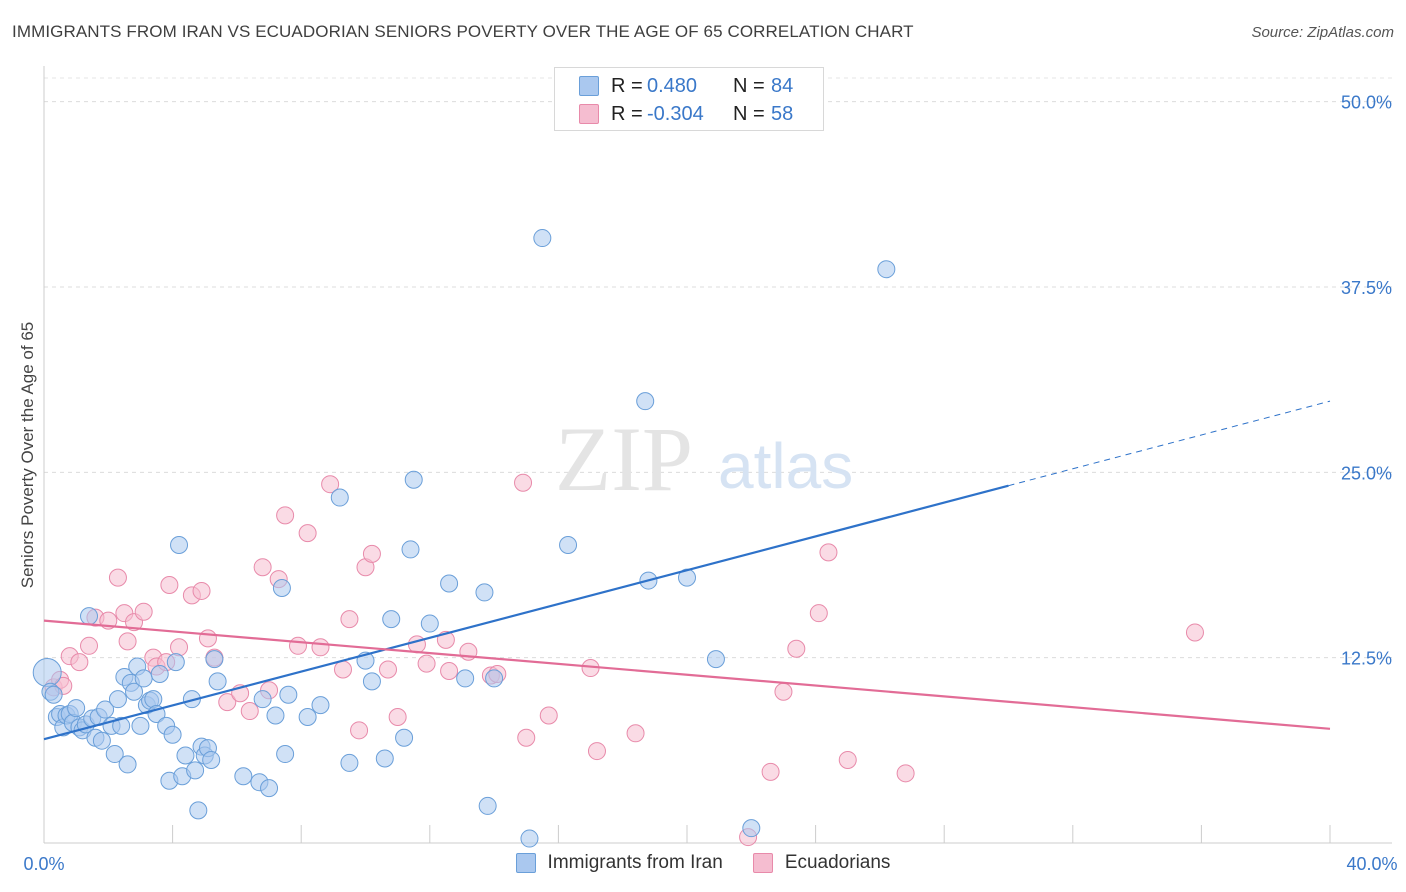 This screenshot has height=892, width=1406. I want to click on y-tick-label: 12.5%, so click(1366, 659).